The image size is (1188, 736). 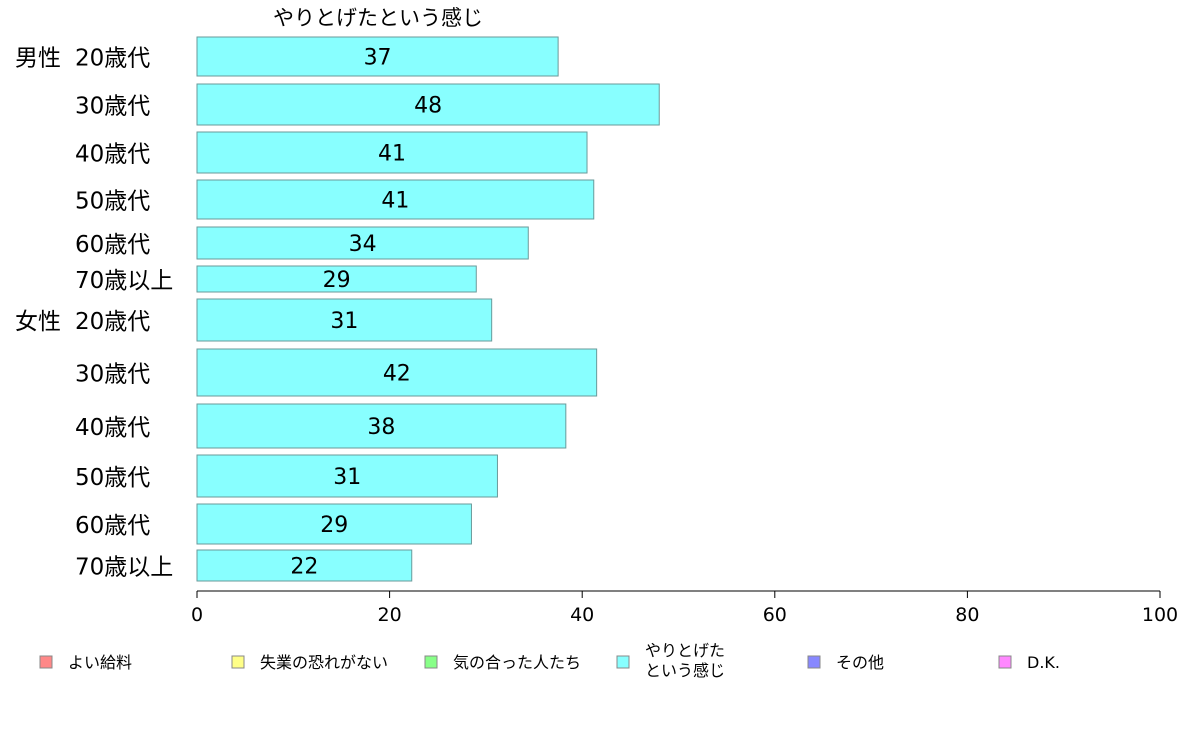 I want to click on legend-label: D.K., so click(x=1043, y=662).